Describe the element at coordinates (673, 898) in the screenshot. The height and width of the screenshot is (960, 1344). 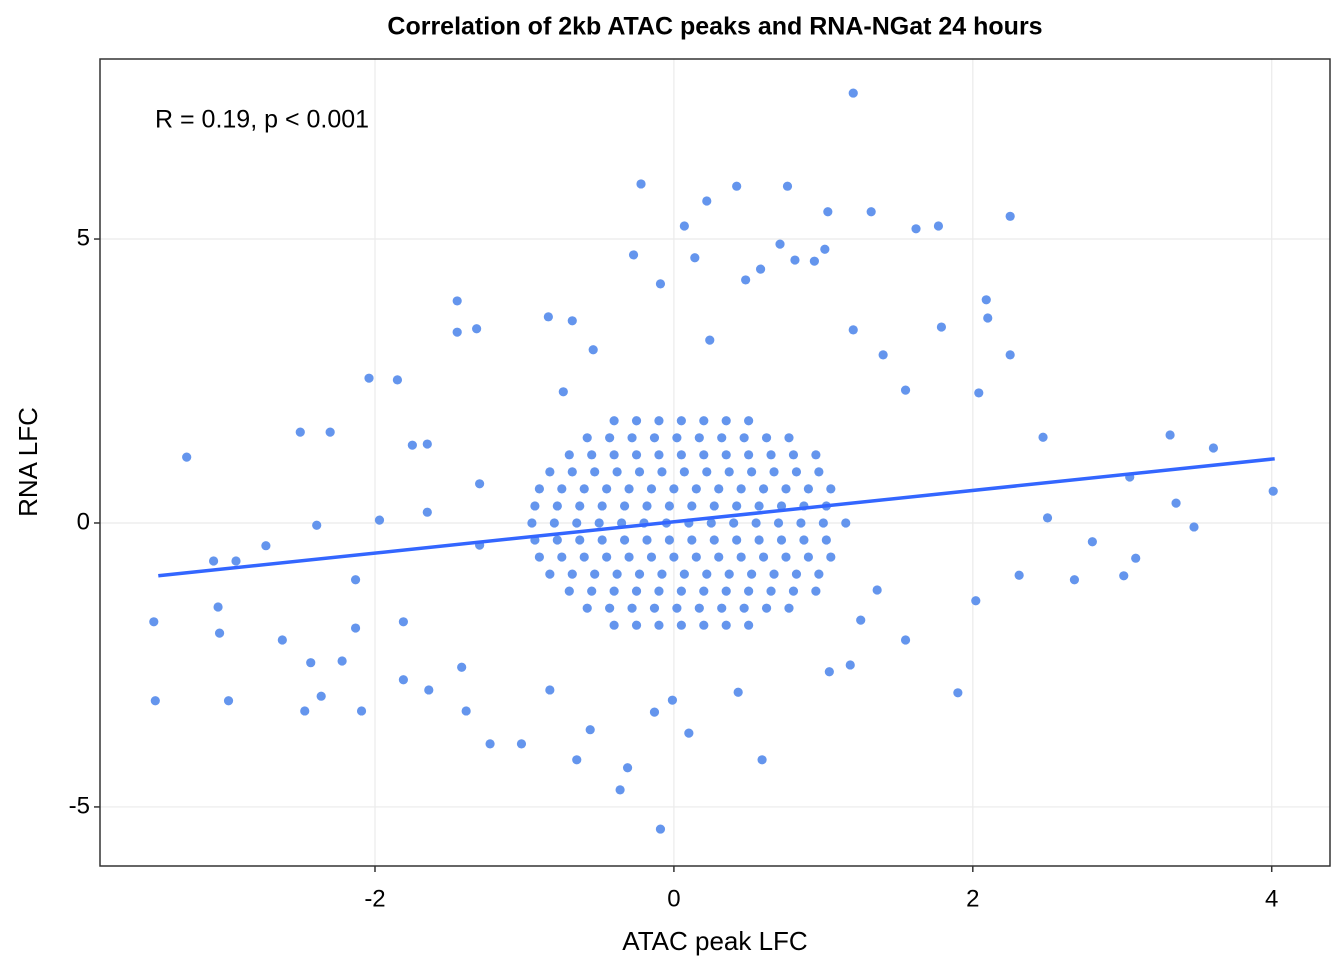
I see `x-tick-label: 0` at that location.